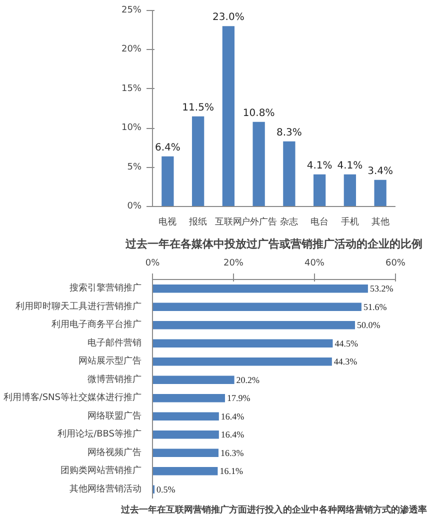  I want to click on y-tick-label: 利用即时聊天工具进行营销推广, so click(79, 306).